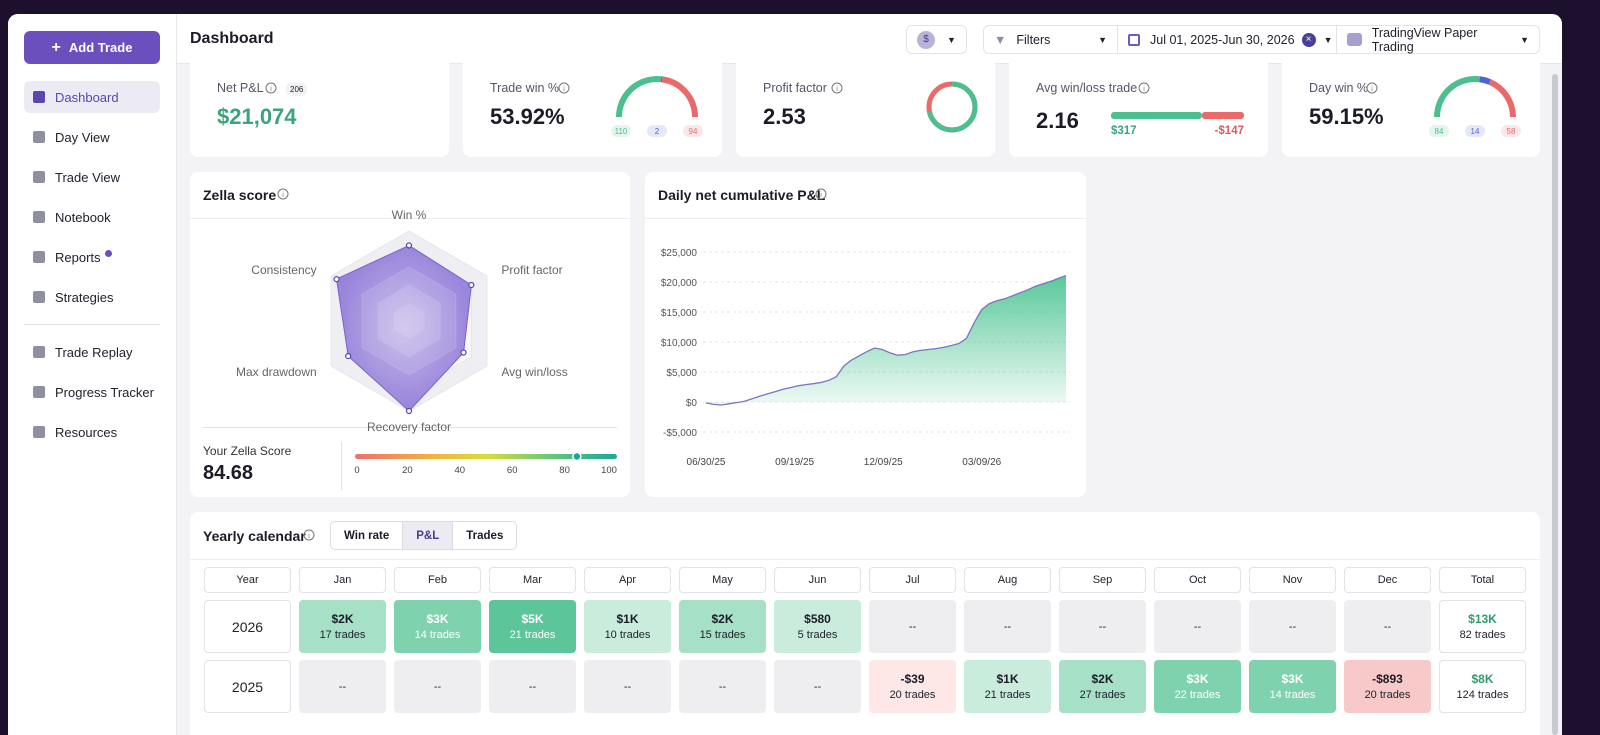 The image size is (1600, 735). I want to click on stat-label: Profit factor, so click(795, 88).